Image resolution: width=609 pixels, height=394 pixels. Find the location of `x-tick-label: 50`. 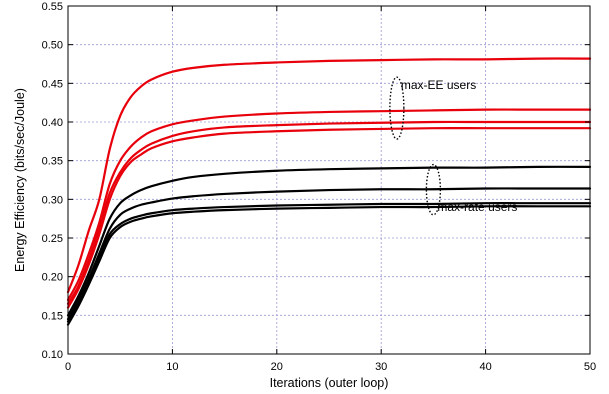

x-tick-label: 50 is located at coordinates (590, 367).